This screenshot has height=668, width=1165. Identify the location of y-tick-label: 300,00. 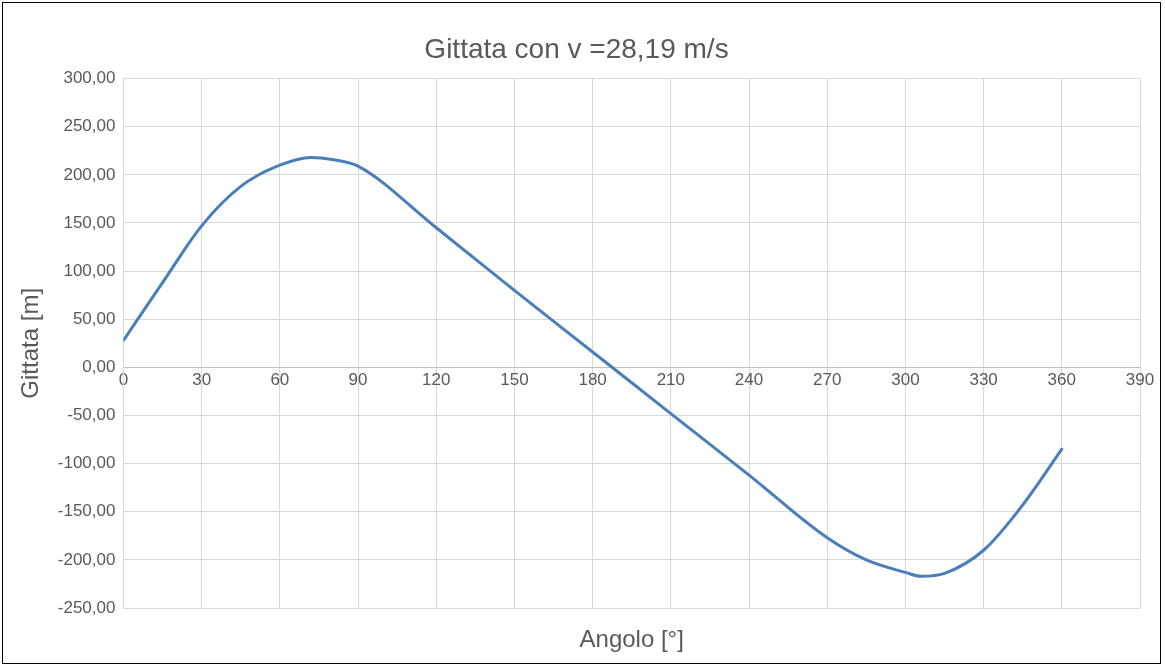
(89, 78).